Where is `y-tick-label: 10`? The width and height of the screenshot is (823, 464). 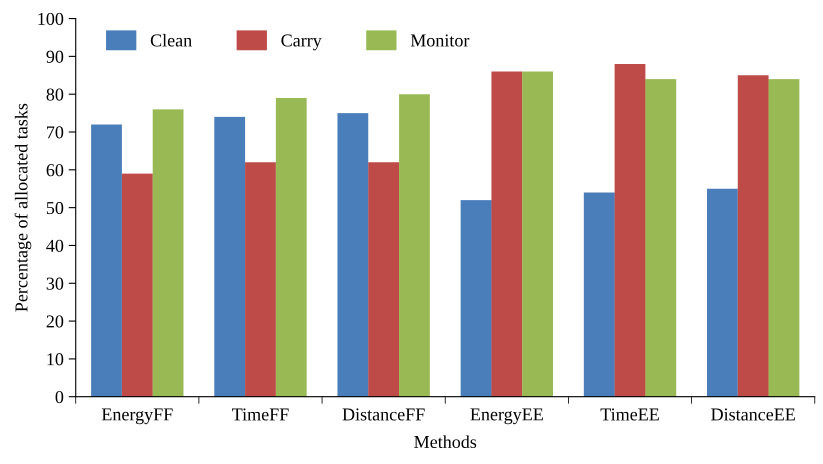
y-tick-label: 10 is located at coordinates (55, 359).